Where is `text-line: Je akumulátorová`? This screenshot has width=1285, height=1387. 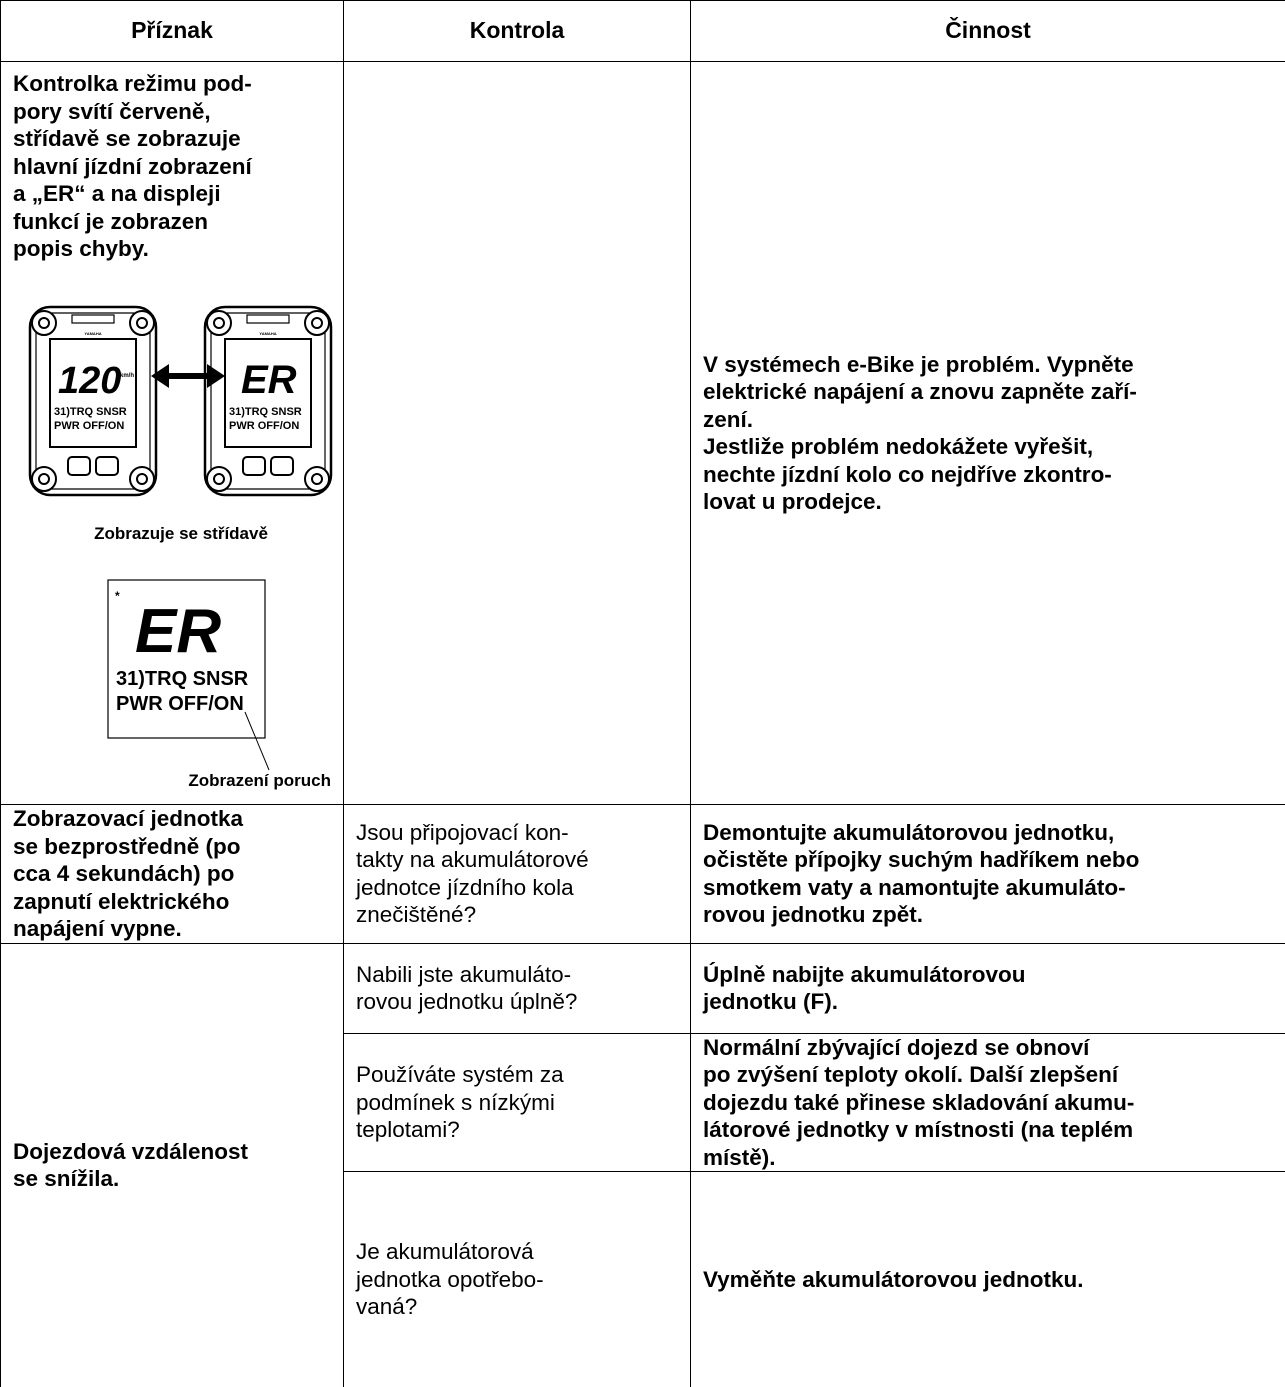
text-line: Je akumulátorová is located at coordinates (517, 1252).